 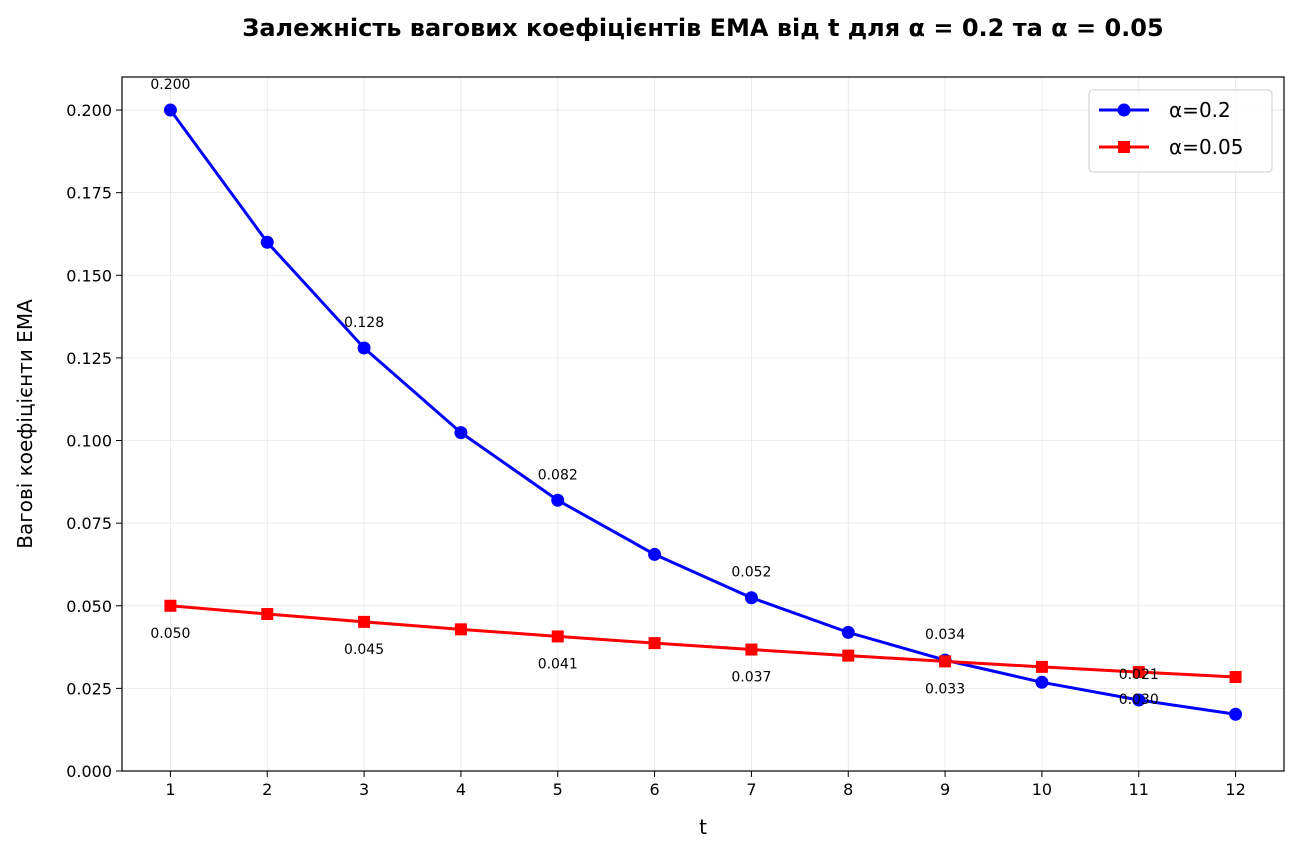 I want to click on y-tick-label: 0.100, so click(x=89, y=441).